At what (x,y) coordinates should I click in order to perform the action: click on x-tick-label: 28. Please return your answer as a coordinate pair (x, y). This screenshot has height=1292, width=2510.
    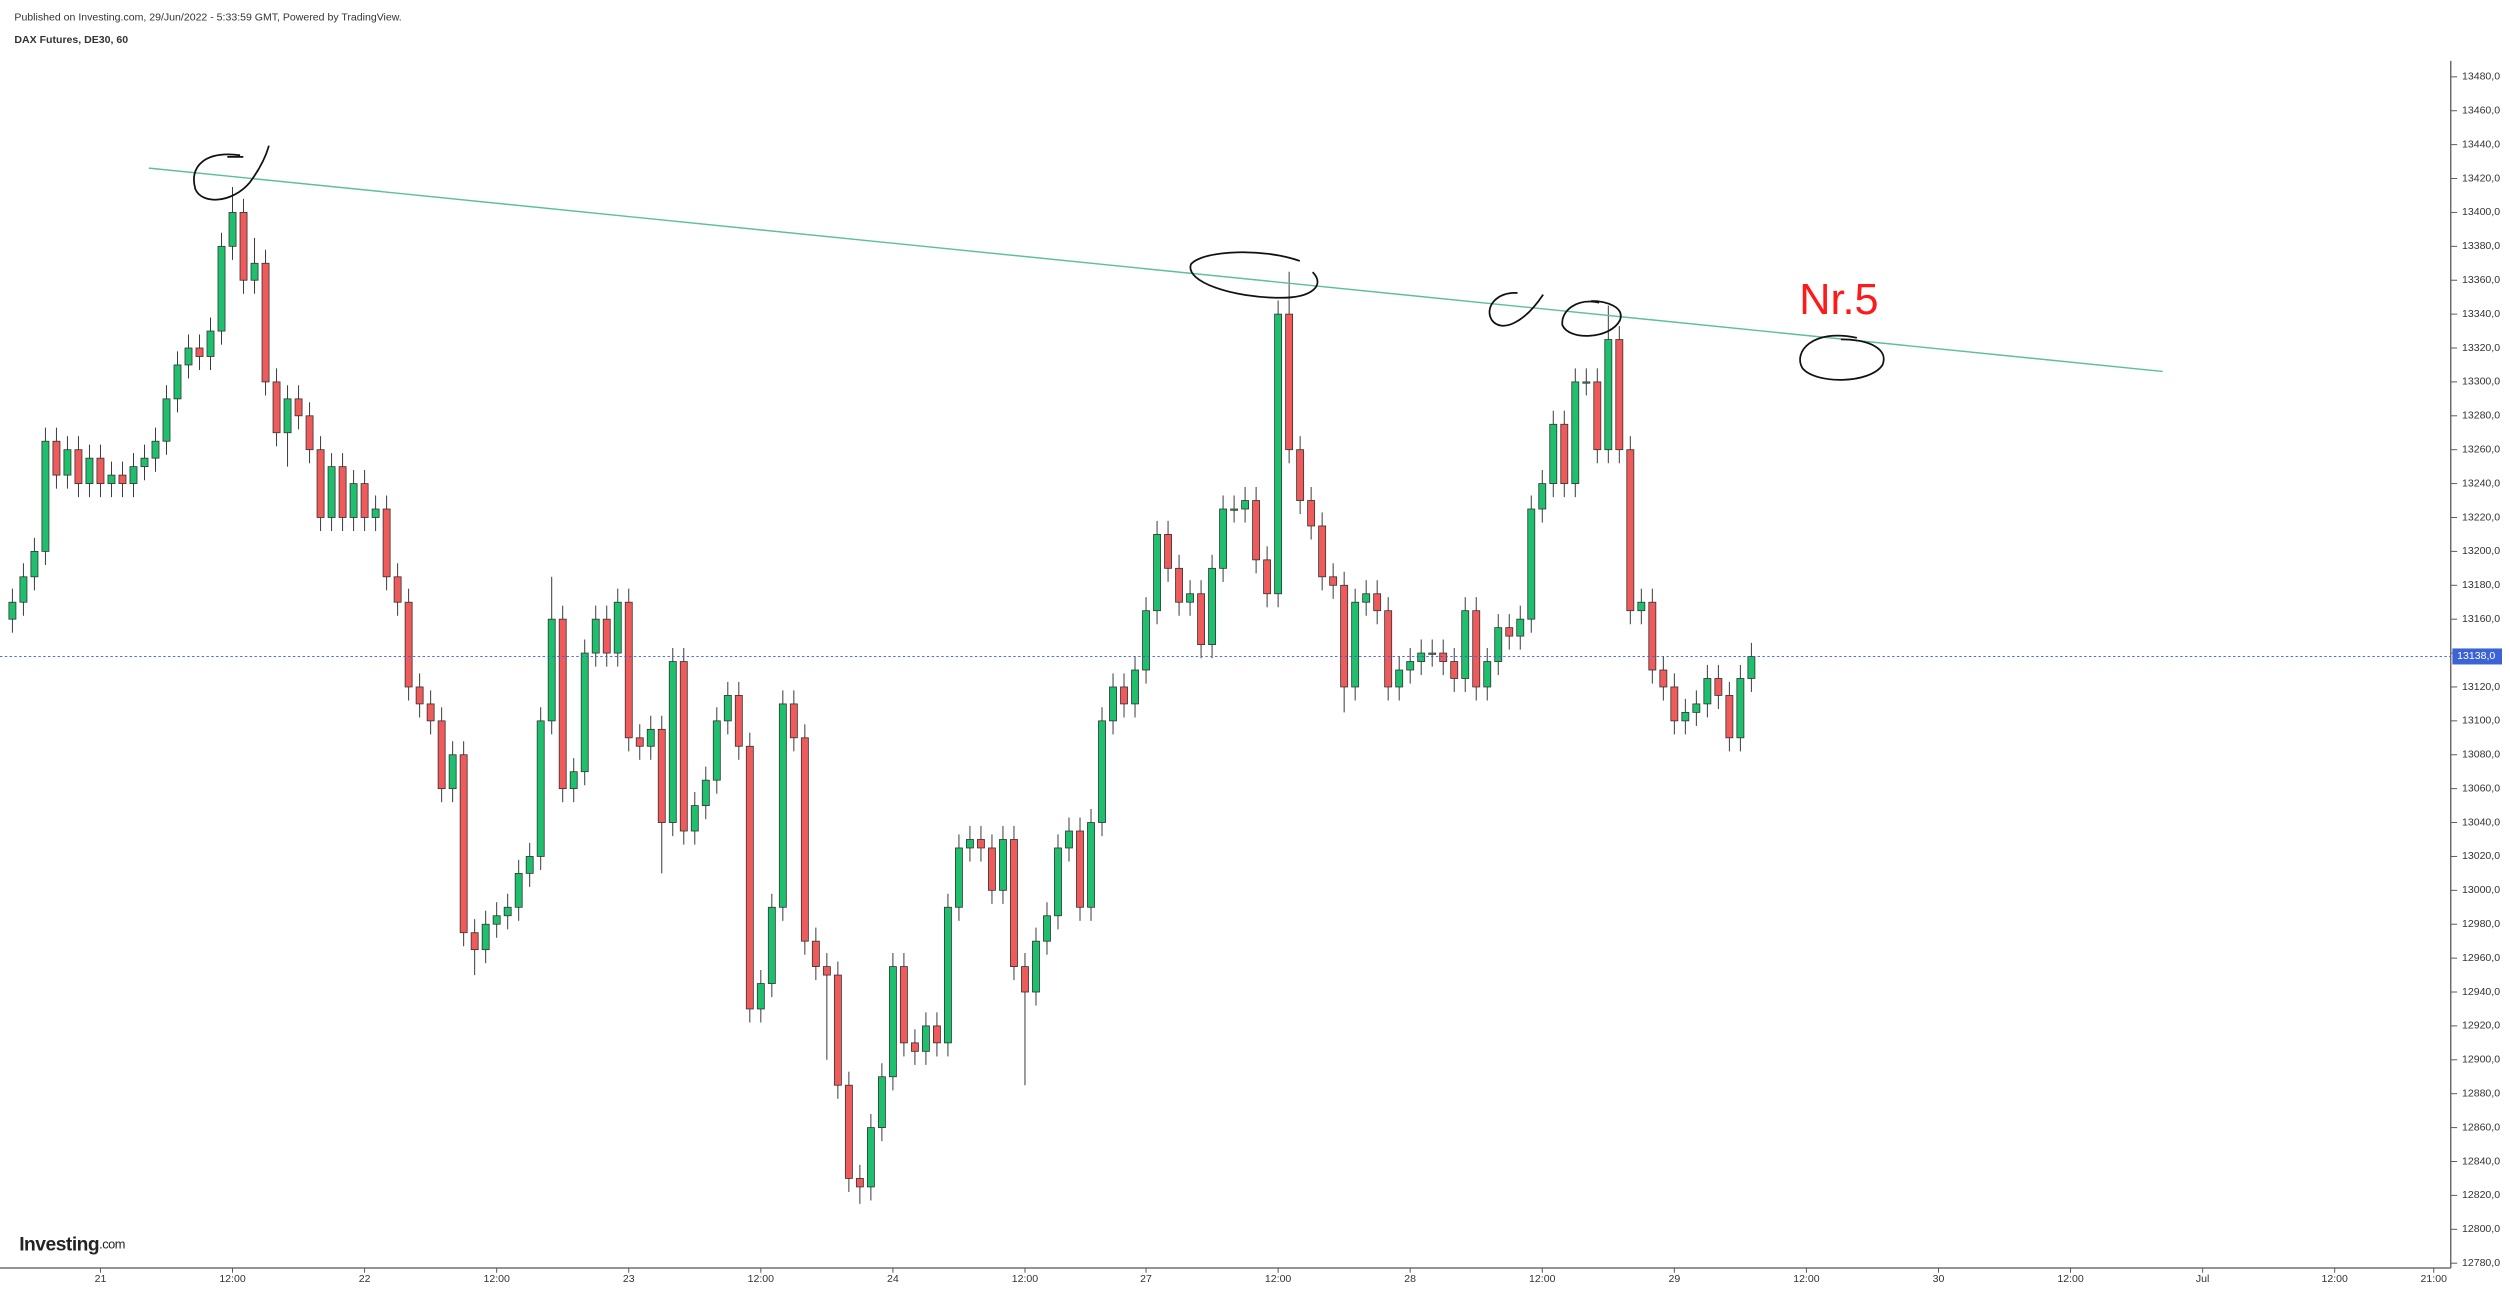
    Looking at the image, I should click on (1410, 1279).